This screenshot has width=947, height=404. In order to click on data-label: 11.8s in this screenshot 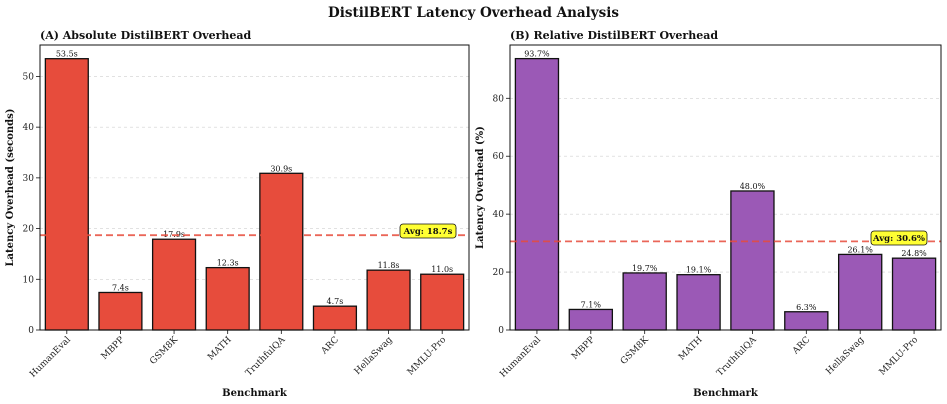, I will do `click(389, 265)`.